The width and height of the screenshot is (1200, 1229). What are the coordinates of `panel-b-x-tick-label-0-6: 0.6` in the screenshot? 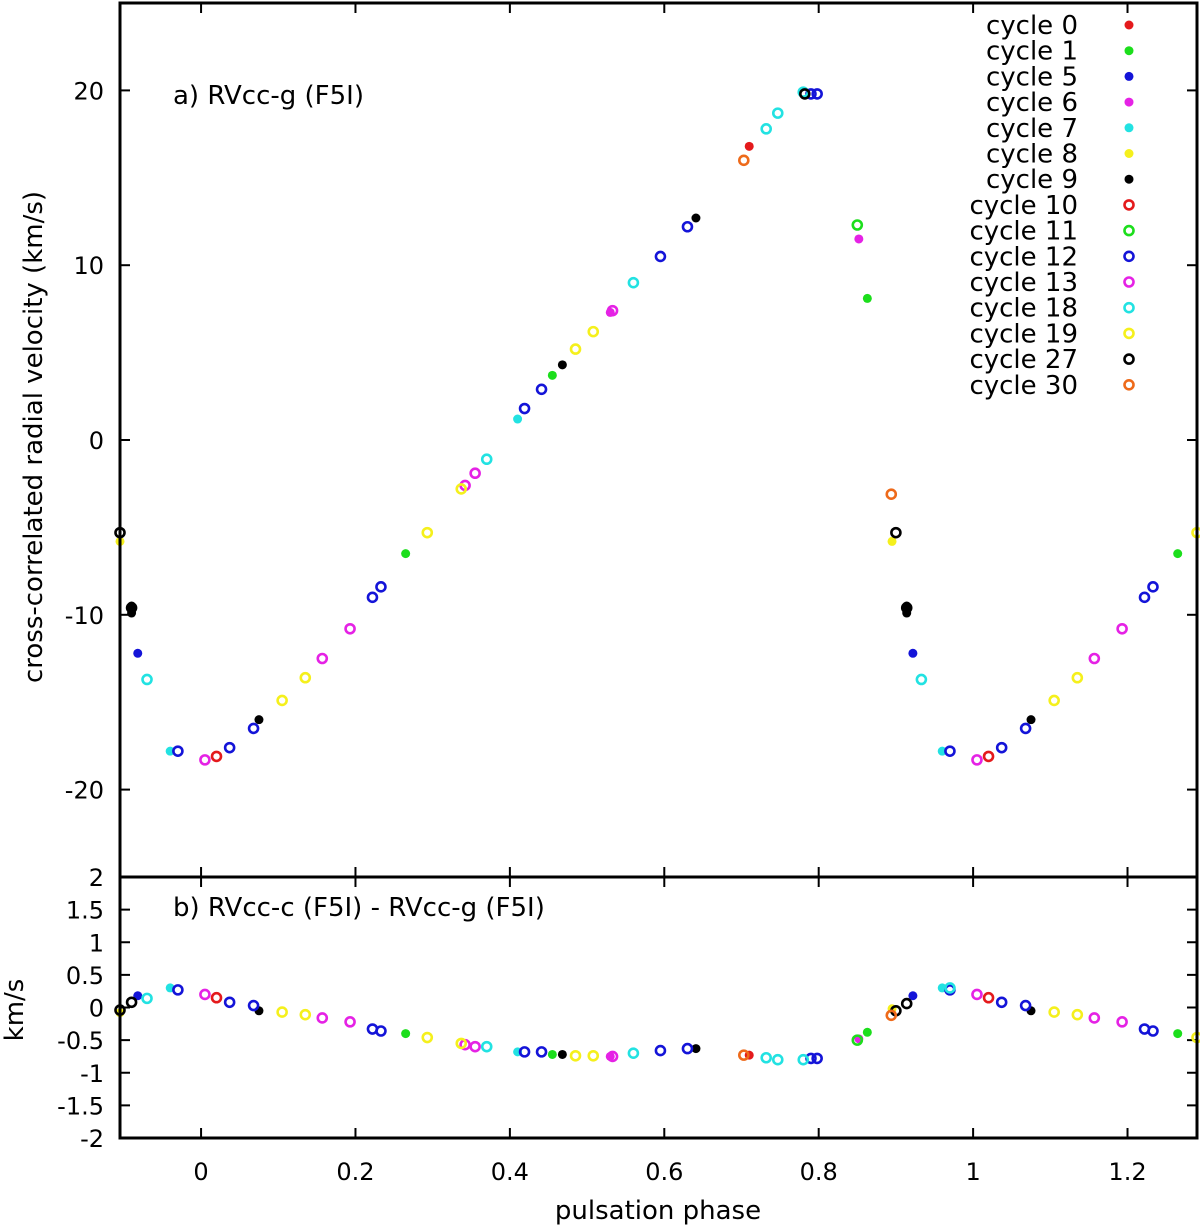 It's located at (664, 1172).